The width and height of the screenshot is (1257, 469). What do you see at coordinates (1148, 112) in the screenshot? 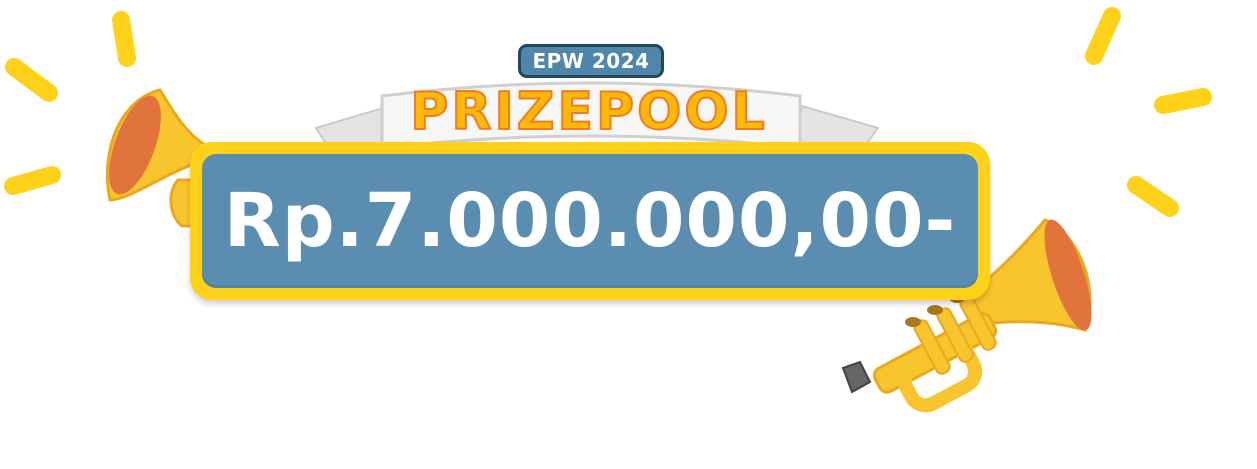
I see `sparkle-rays-right-icon` at bounding box center [1148, 112].